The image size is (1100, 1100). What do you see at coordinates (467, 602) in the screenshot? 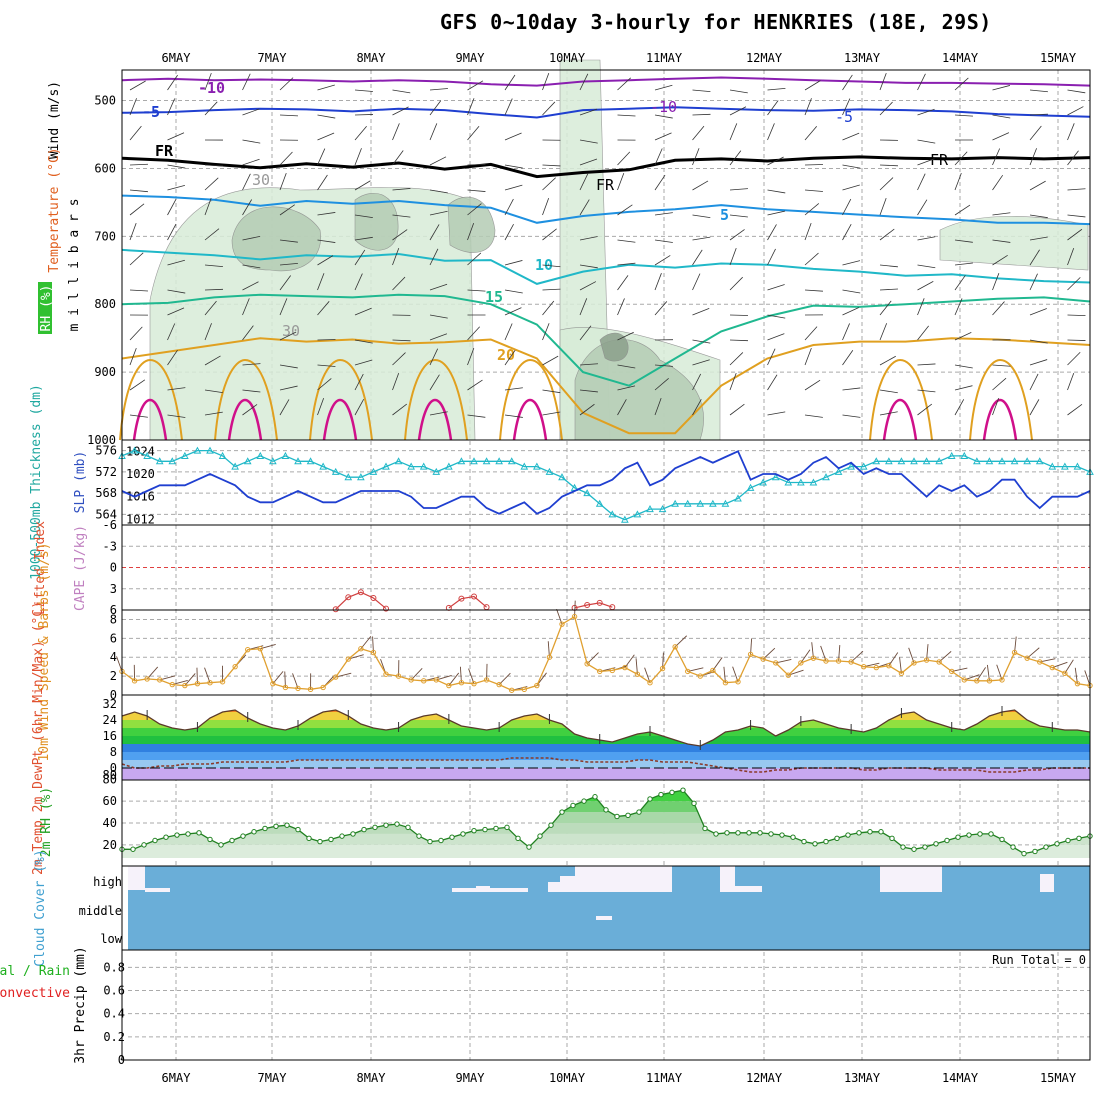
I see `lifted-index-line` at bounding box center [467, 602].